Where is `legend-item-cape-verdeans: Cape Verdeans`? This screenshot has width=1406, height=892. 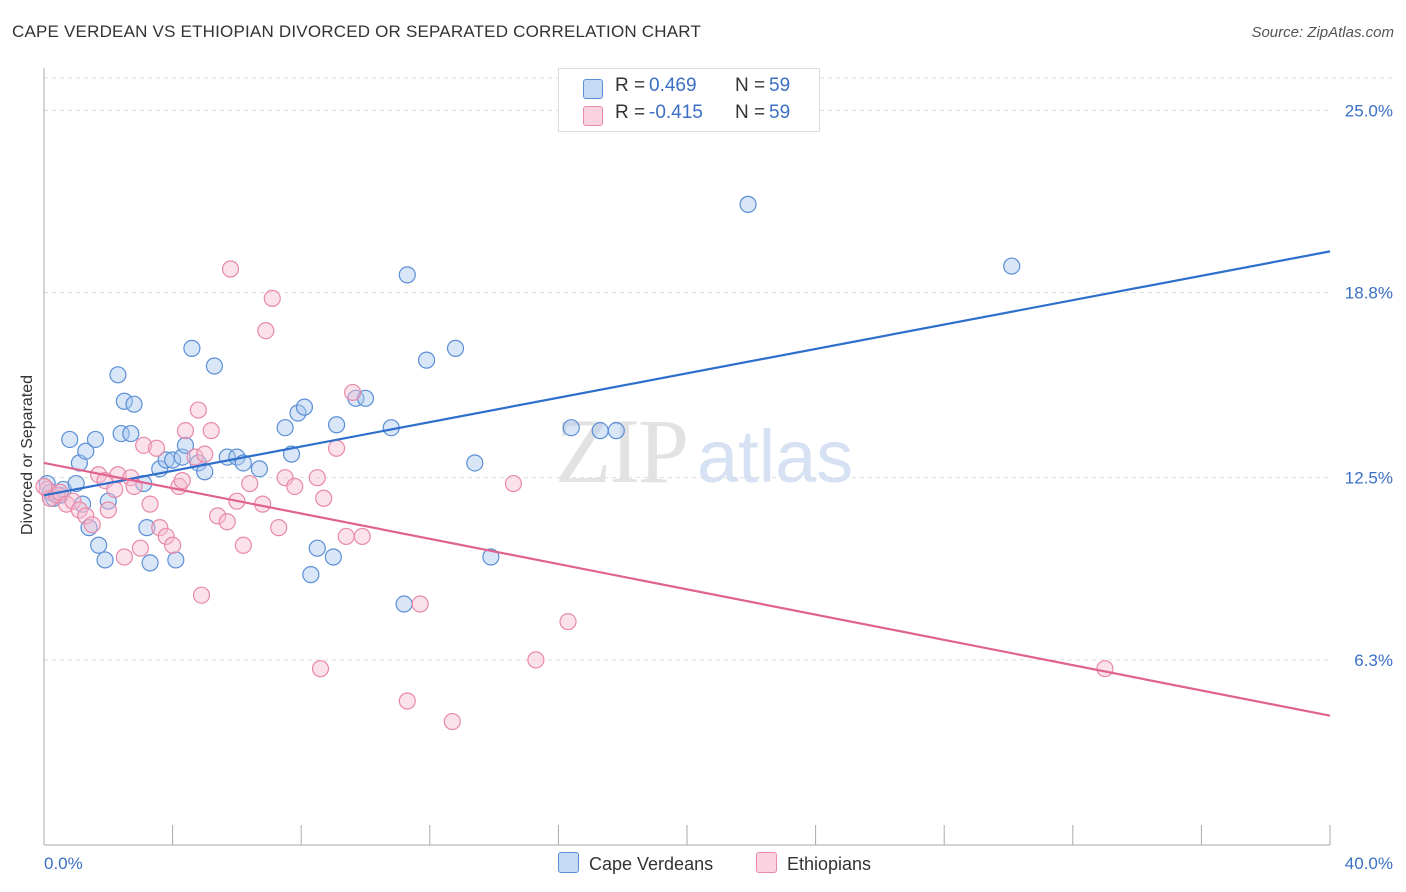
legend-item-cape-verdeans: Cape Verdeans is located at coordinates (635, 863).